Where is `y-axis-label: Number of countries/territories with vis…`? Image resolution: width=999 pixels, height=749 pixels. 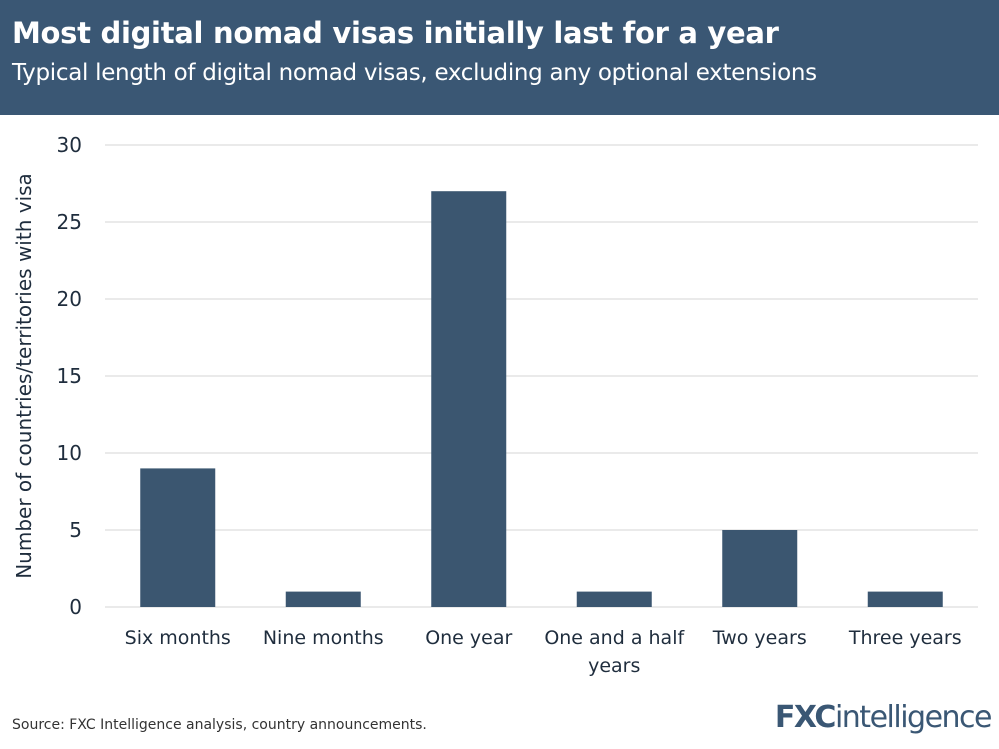 y-axis-label: Number of countries/territories with vis… is located at coordinates (24, 376).